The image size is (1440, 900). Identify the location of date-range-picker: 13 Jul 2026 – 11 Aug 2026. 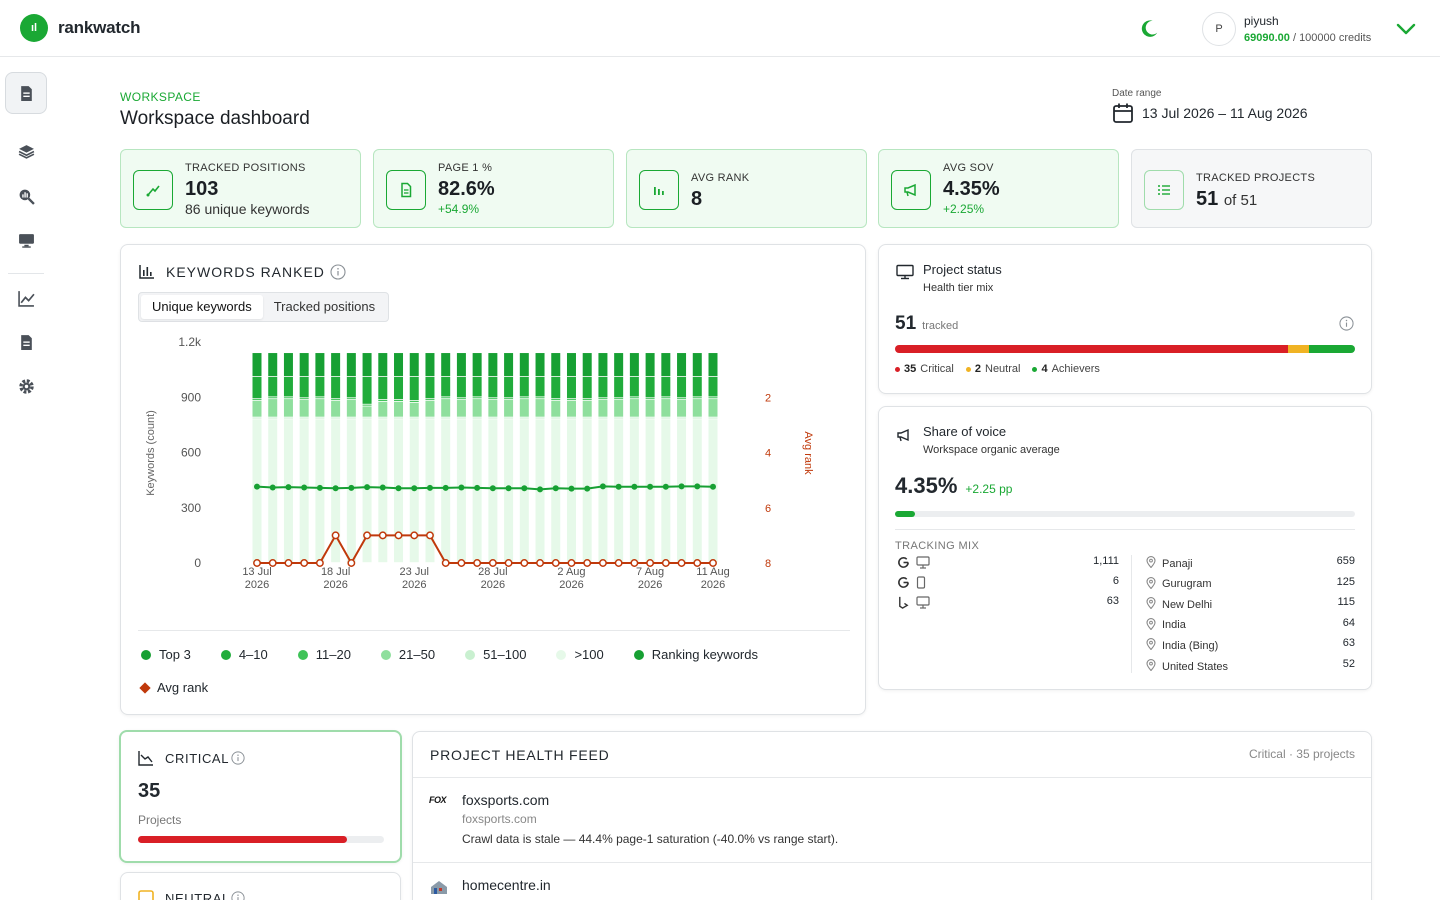
(1210, 113).